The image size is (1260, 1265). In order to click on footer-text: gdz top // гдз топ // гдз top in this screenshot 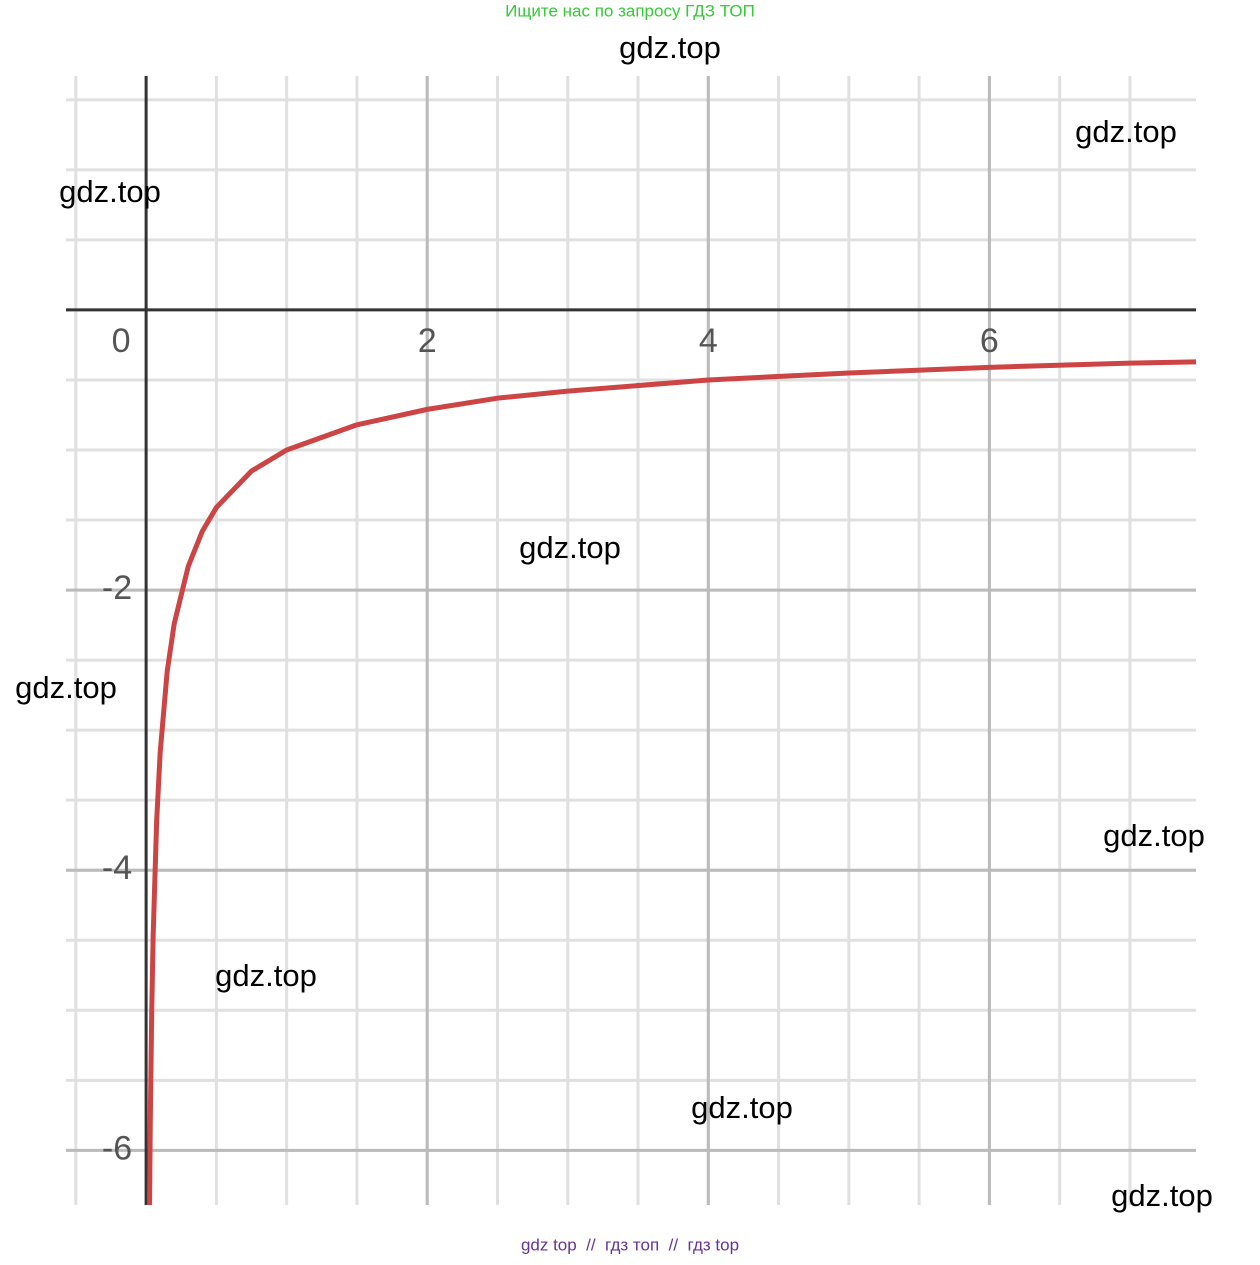, I will do `click(630, 1244)`.